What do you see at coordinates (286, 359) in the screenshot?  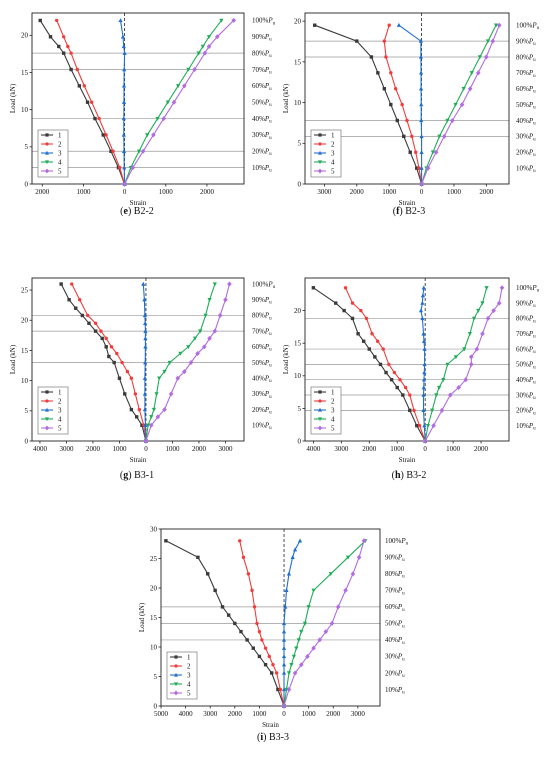 I see `y-axis-title: Load (kN)` at bounding box center [286, 359].